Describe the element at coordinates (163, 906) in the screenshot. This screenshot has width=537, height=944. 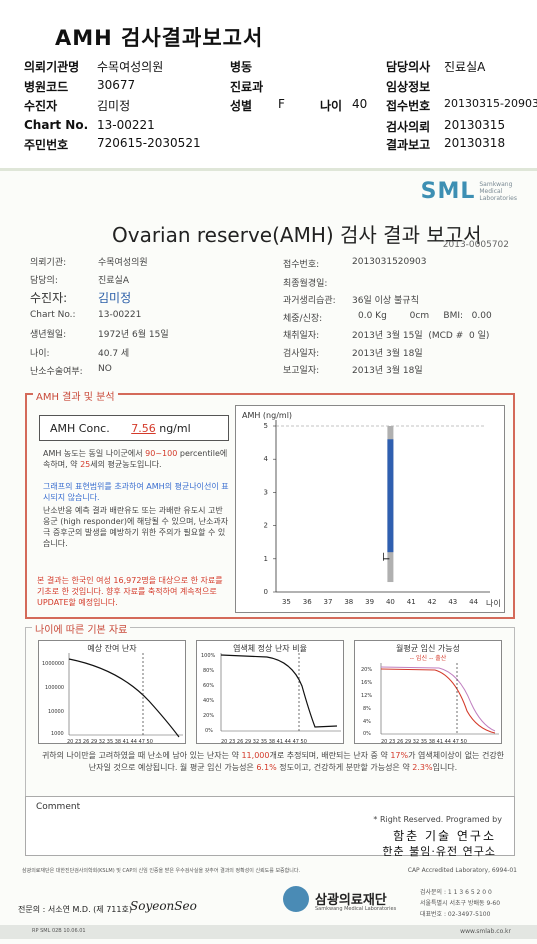
I see `footer-signature: SoyeonSeo` at that location.